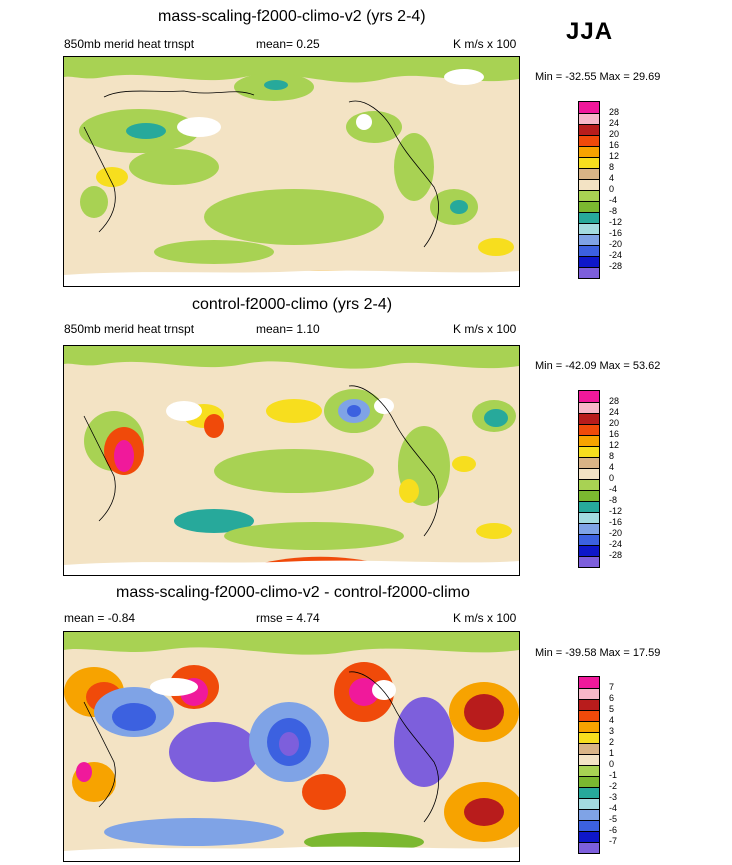 This screenshot has height=865, width=732. Describe the element at coordinates (589, 847) in the screenshot. I see `colorbar-3-box-m8` at that location.